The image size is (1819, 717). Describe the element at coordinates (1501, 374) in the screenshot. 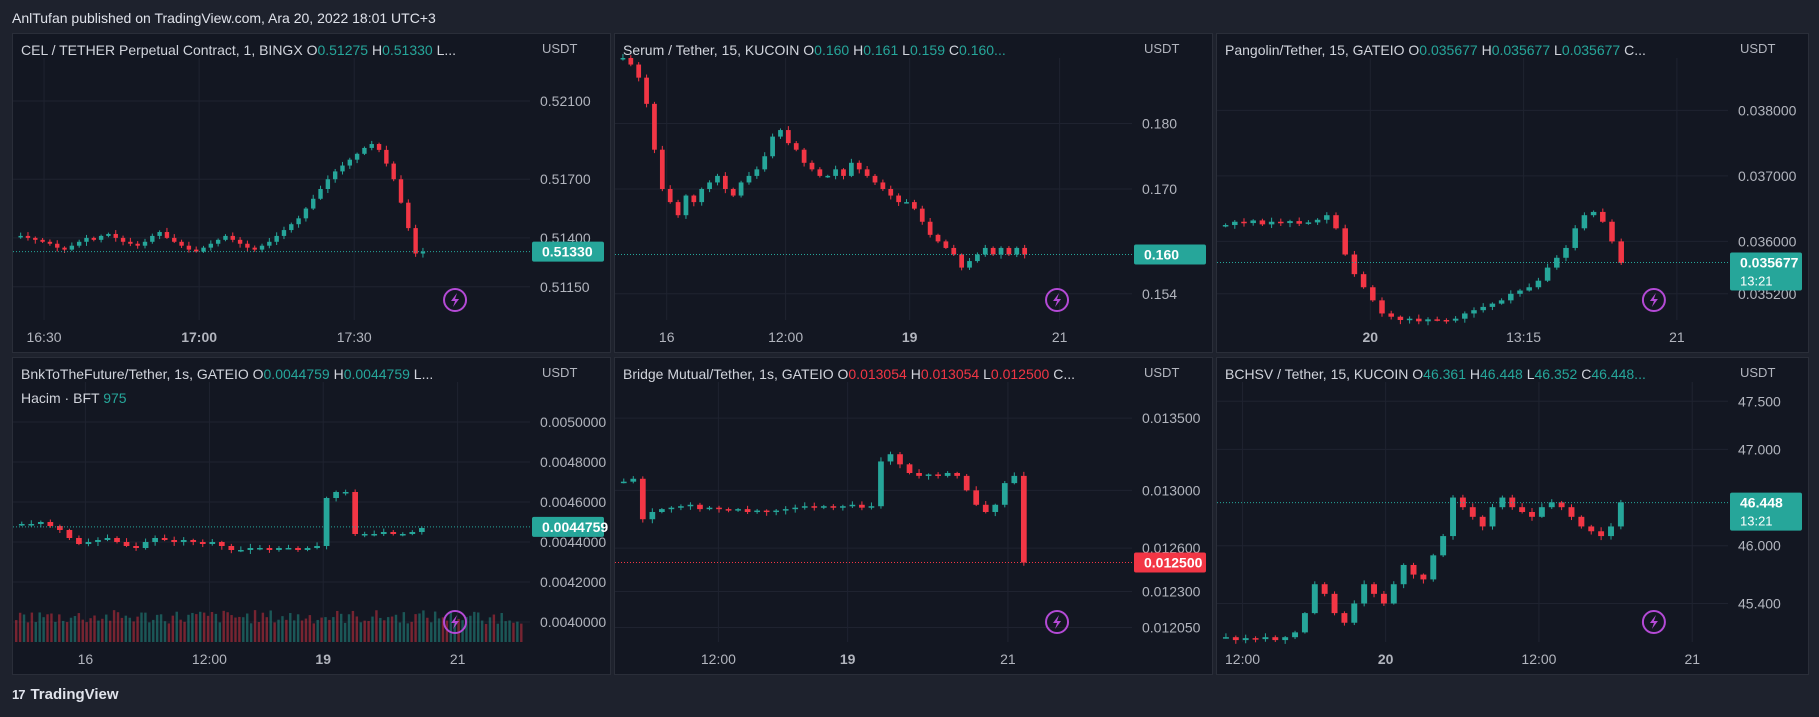

I see `bchsv-legend-high: 46.448` at that location.